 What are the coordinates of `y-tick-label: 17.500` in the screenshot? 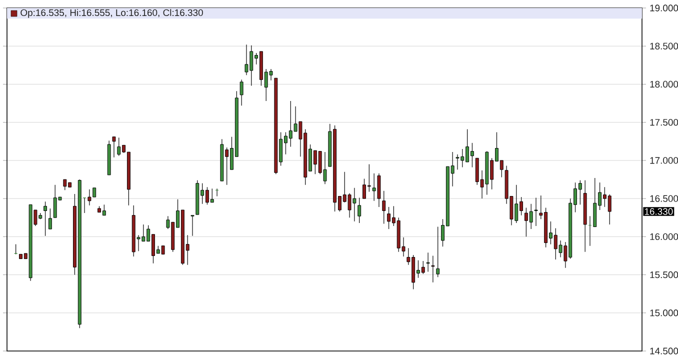 It's located at (664, 122).